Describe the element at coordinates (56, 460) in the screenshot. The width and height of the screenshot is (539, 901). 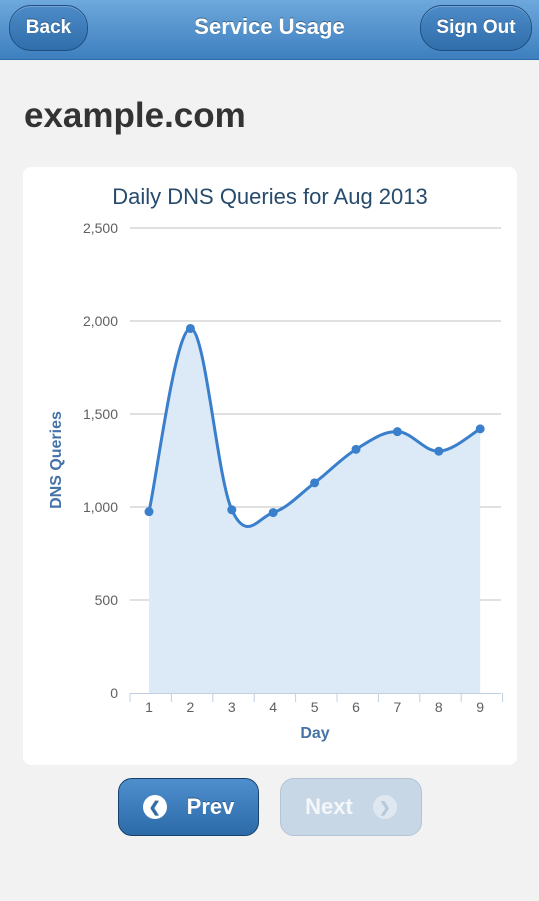
I see `y-axis-title: DNS Queries` at that location.